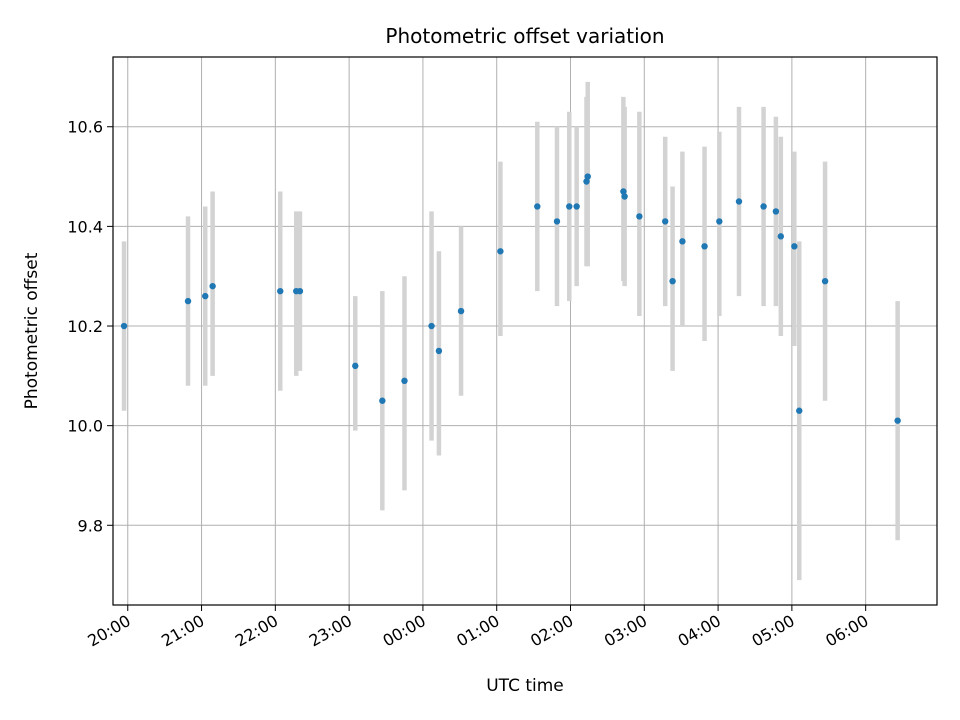 This screenshot has height=720, width=960. Describe the element at coordinates (85, 326) in the screenshot. I see `y-tick-label: 10.2` at that location.